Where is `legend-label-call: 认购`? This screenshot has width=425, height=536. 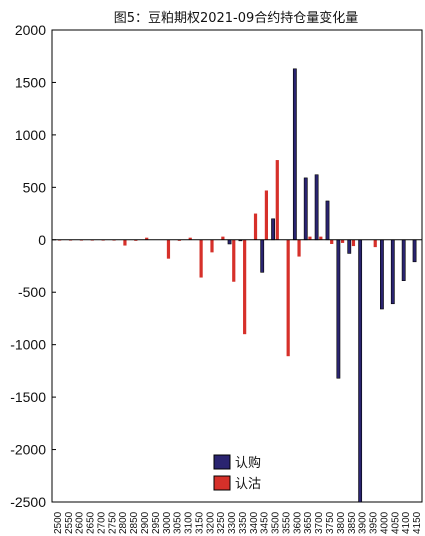
legend-label-call: 认购 is located at coordinates (248, 463).